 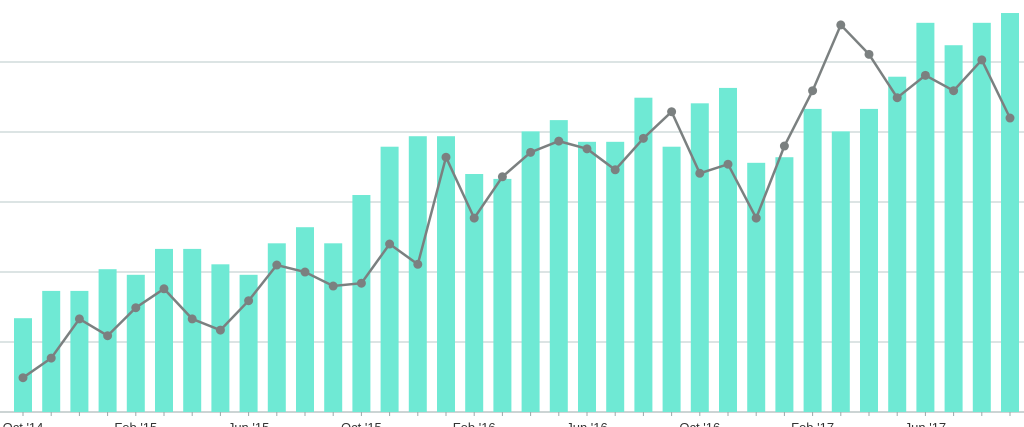 What do you see at coordinates (474, 423) in the screenshot?
I see `x-tick-label: Feb '16` at bounding box center [474, 423].